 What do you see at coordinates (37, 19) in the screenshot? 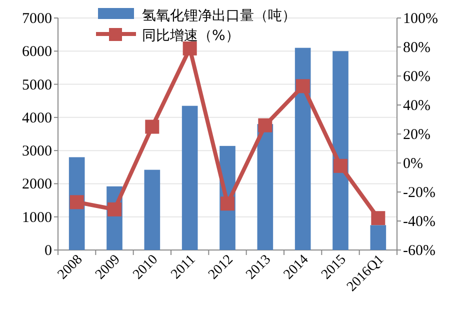
I see `y-tick-label: 7000` at bounding box center [37, 19].